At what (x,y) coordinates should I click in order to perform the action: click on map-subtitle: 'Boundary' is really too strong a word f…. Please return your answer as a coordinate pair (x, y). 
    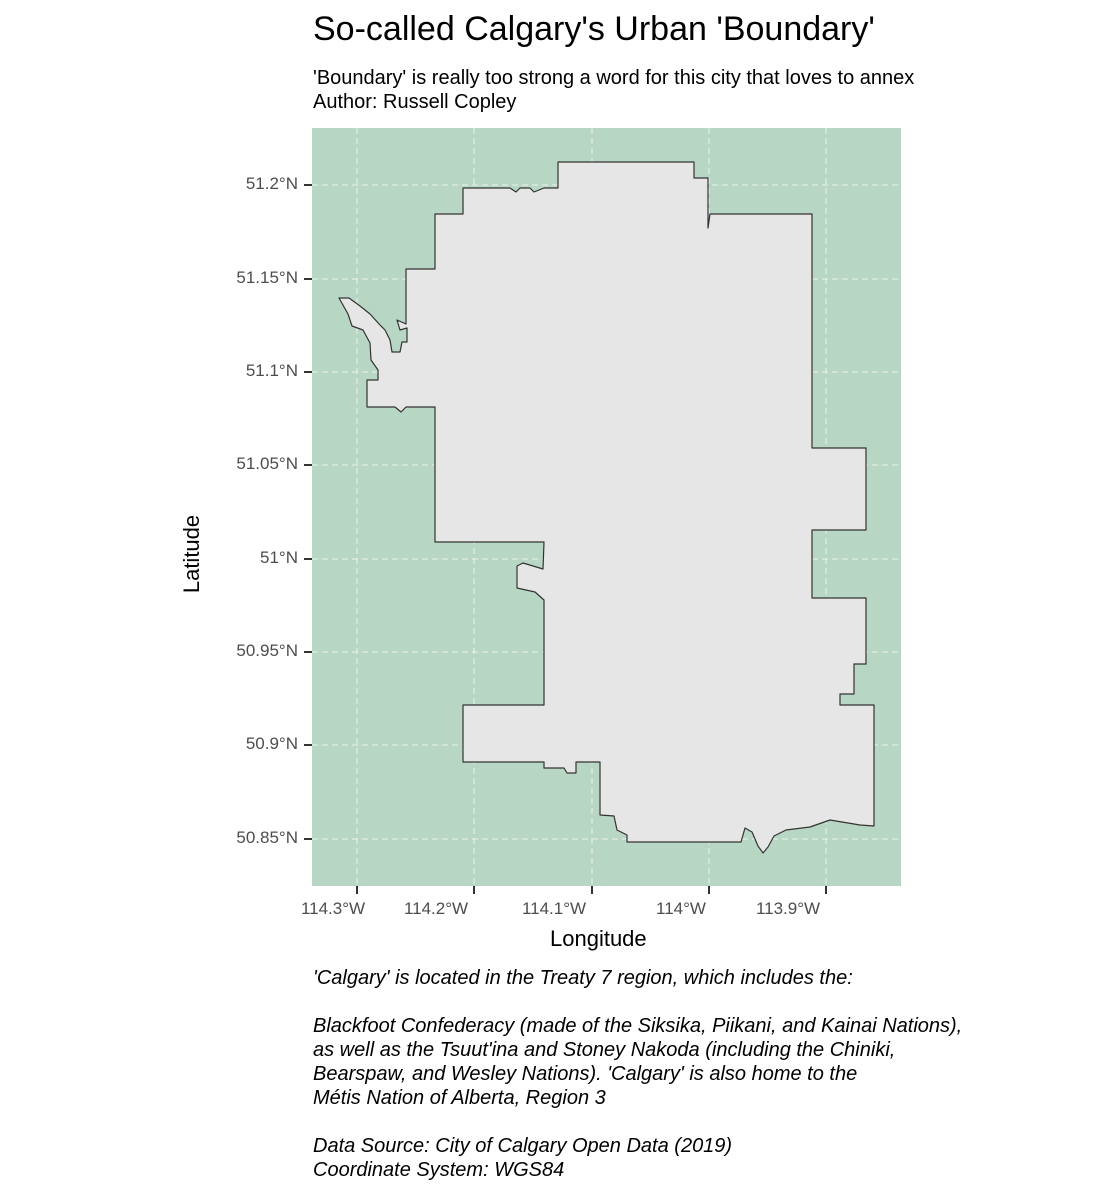
    Looking at the image, I should click on (613, 90).